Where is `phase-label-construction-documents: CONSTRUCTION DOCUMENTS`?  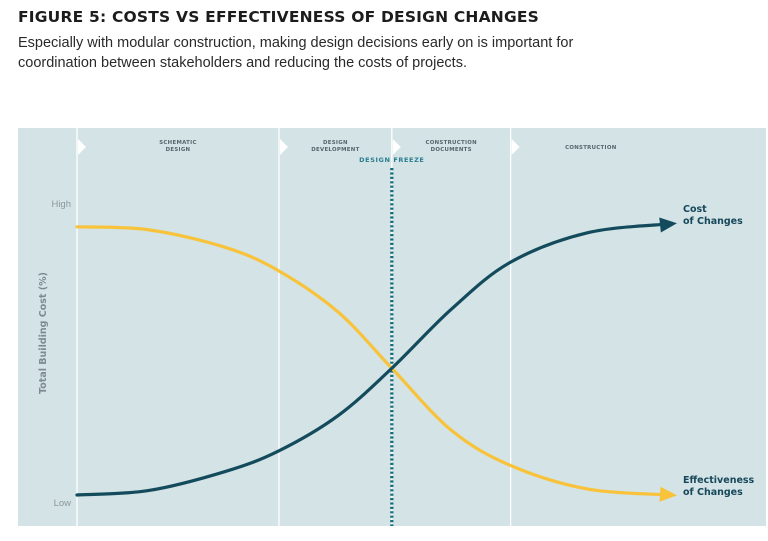
phase-label-construction-documents: CONSTRUCTION DOCUMENTS is located at coordinates (451, 146).